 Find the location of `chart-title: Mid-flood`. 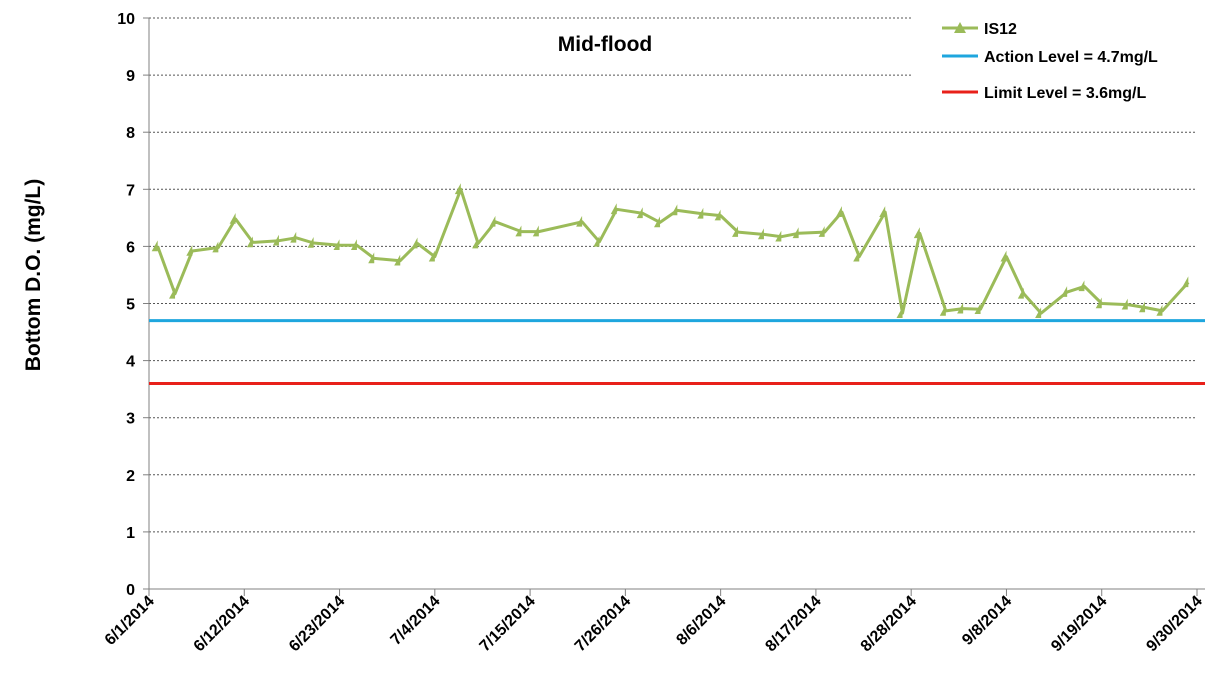

chart-title: Mid-flood is located at coordinates (605, 44).